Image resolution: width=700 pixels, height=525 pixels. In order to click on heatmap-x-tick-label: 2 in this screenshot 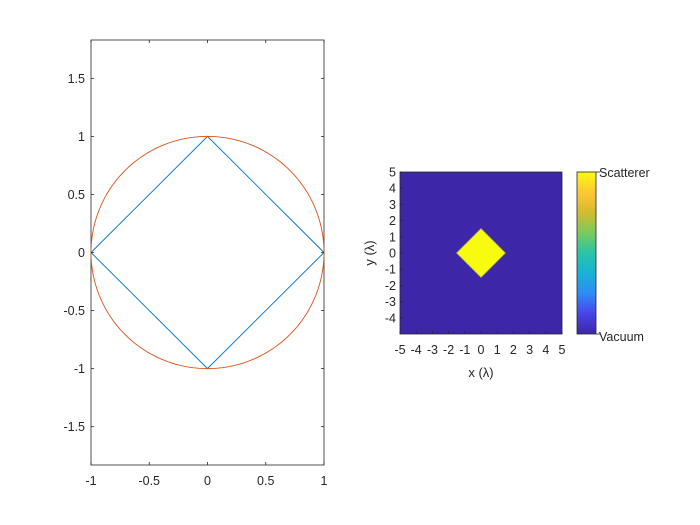, I will do `click(513, 350)`.